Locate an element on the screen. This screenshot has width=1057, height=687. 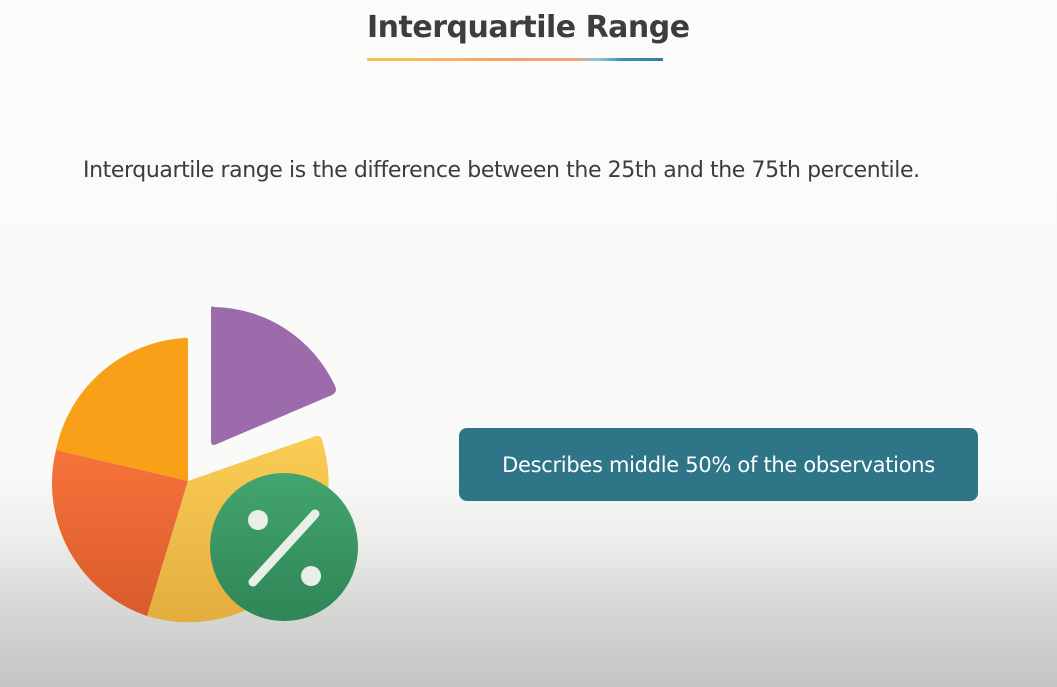
callout-box: Describes middle 50% of the observations is located at coordinates (718, 464).